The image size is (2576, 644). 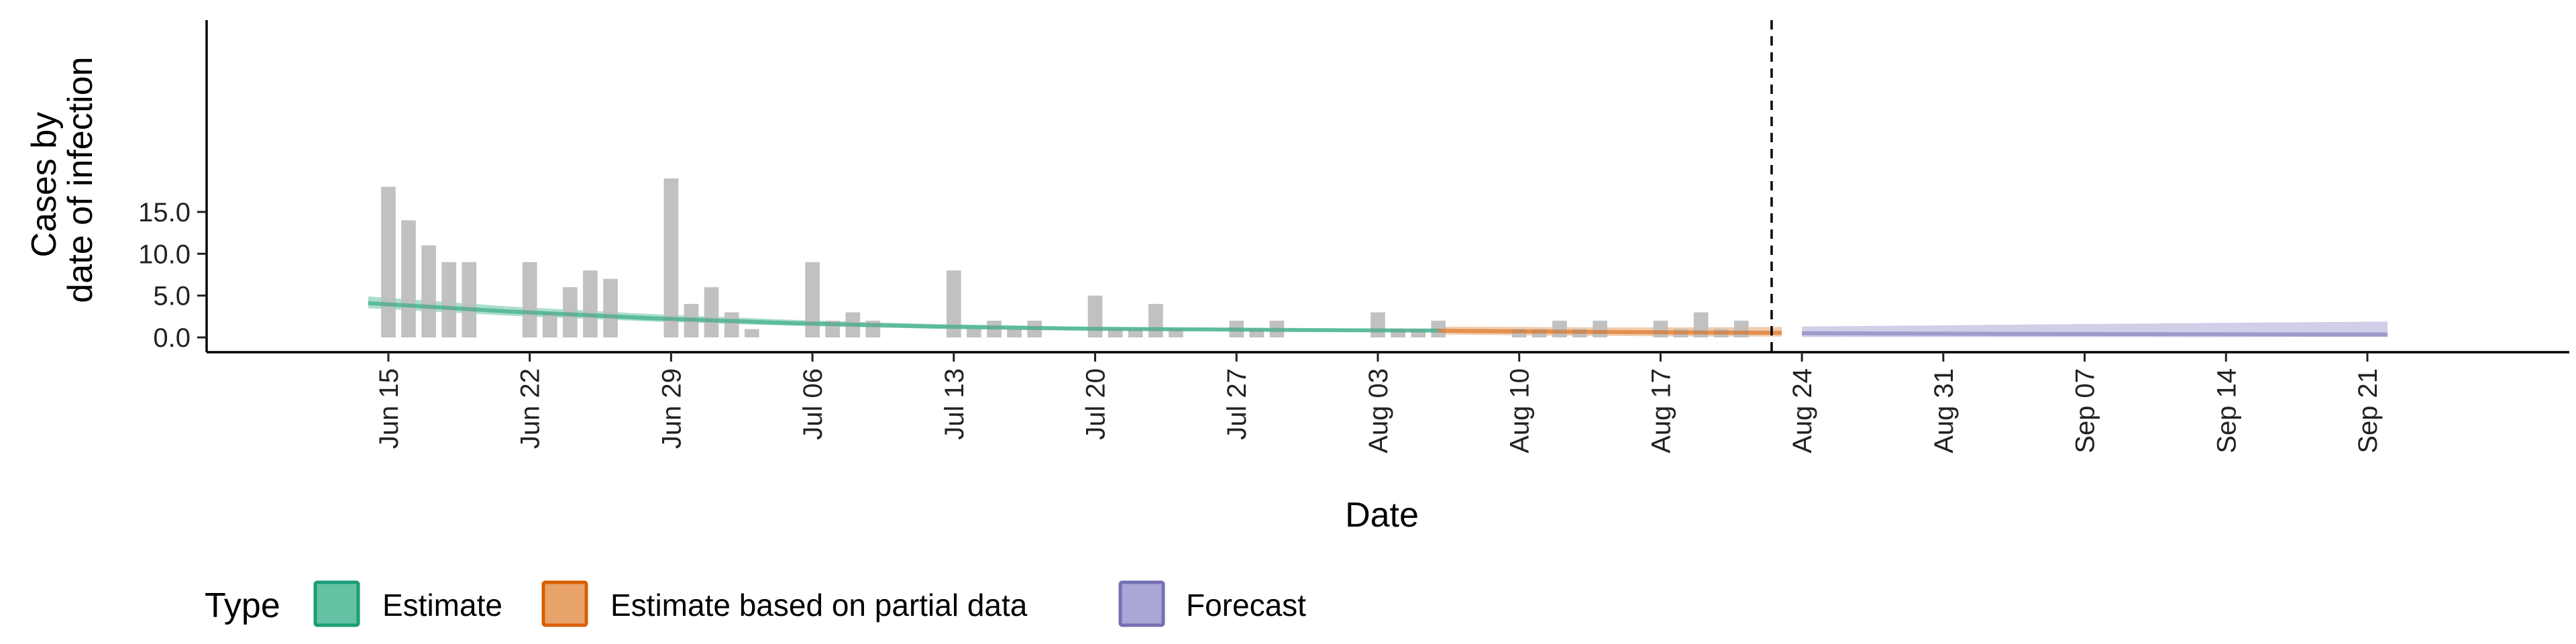 What do you see at coordinates (2368, 410) in the screenshot?
I see `x-tick-label: Sep 21` at bounding box center [2368, 410].